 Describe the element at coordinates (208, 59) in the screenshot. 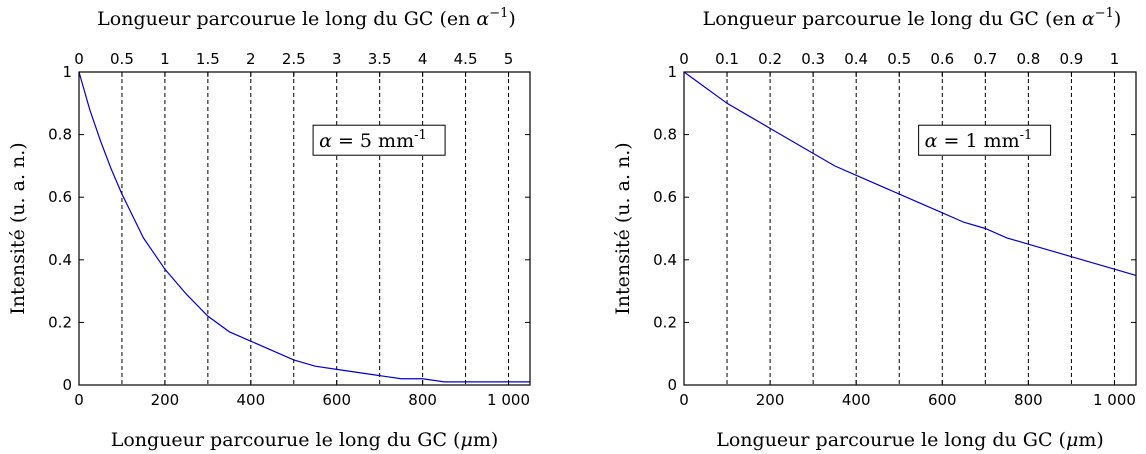

I see `x2-tick-label: 1.5` at that location.